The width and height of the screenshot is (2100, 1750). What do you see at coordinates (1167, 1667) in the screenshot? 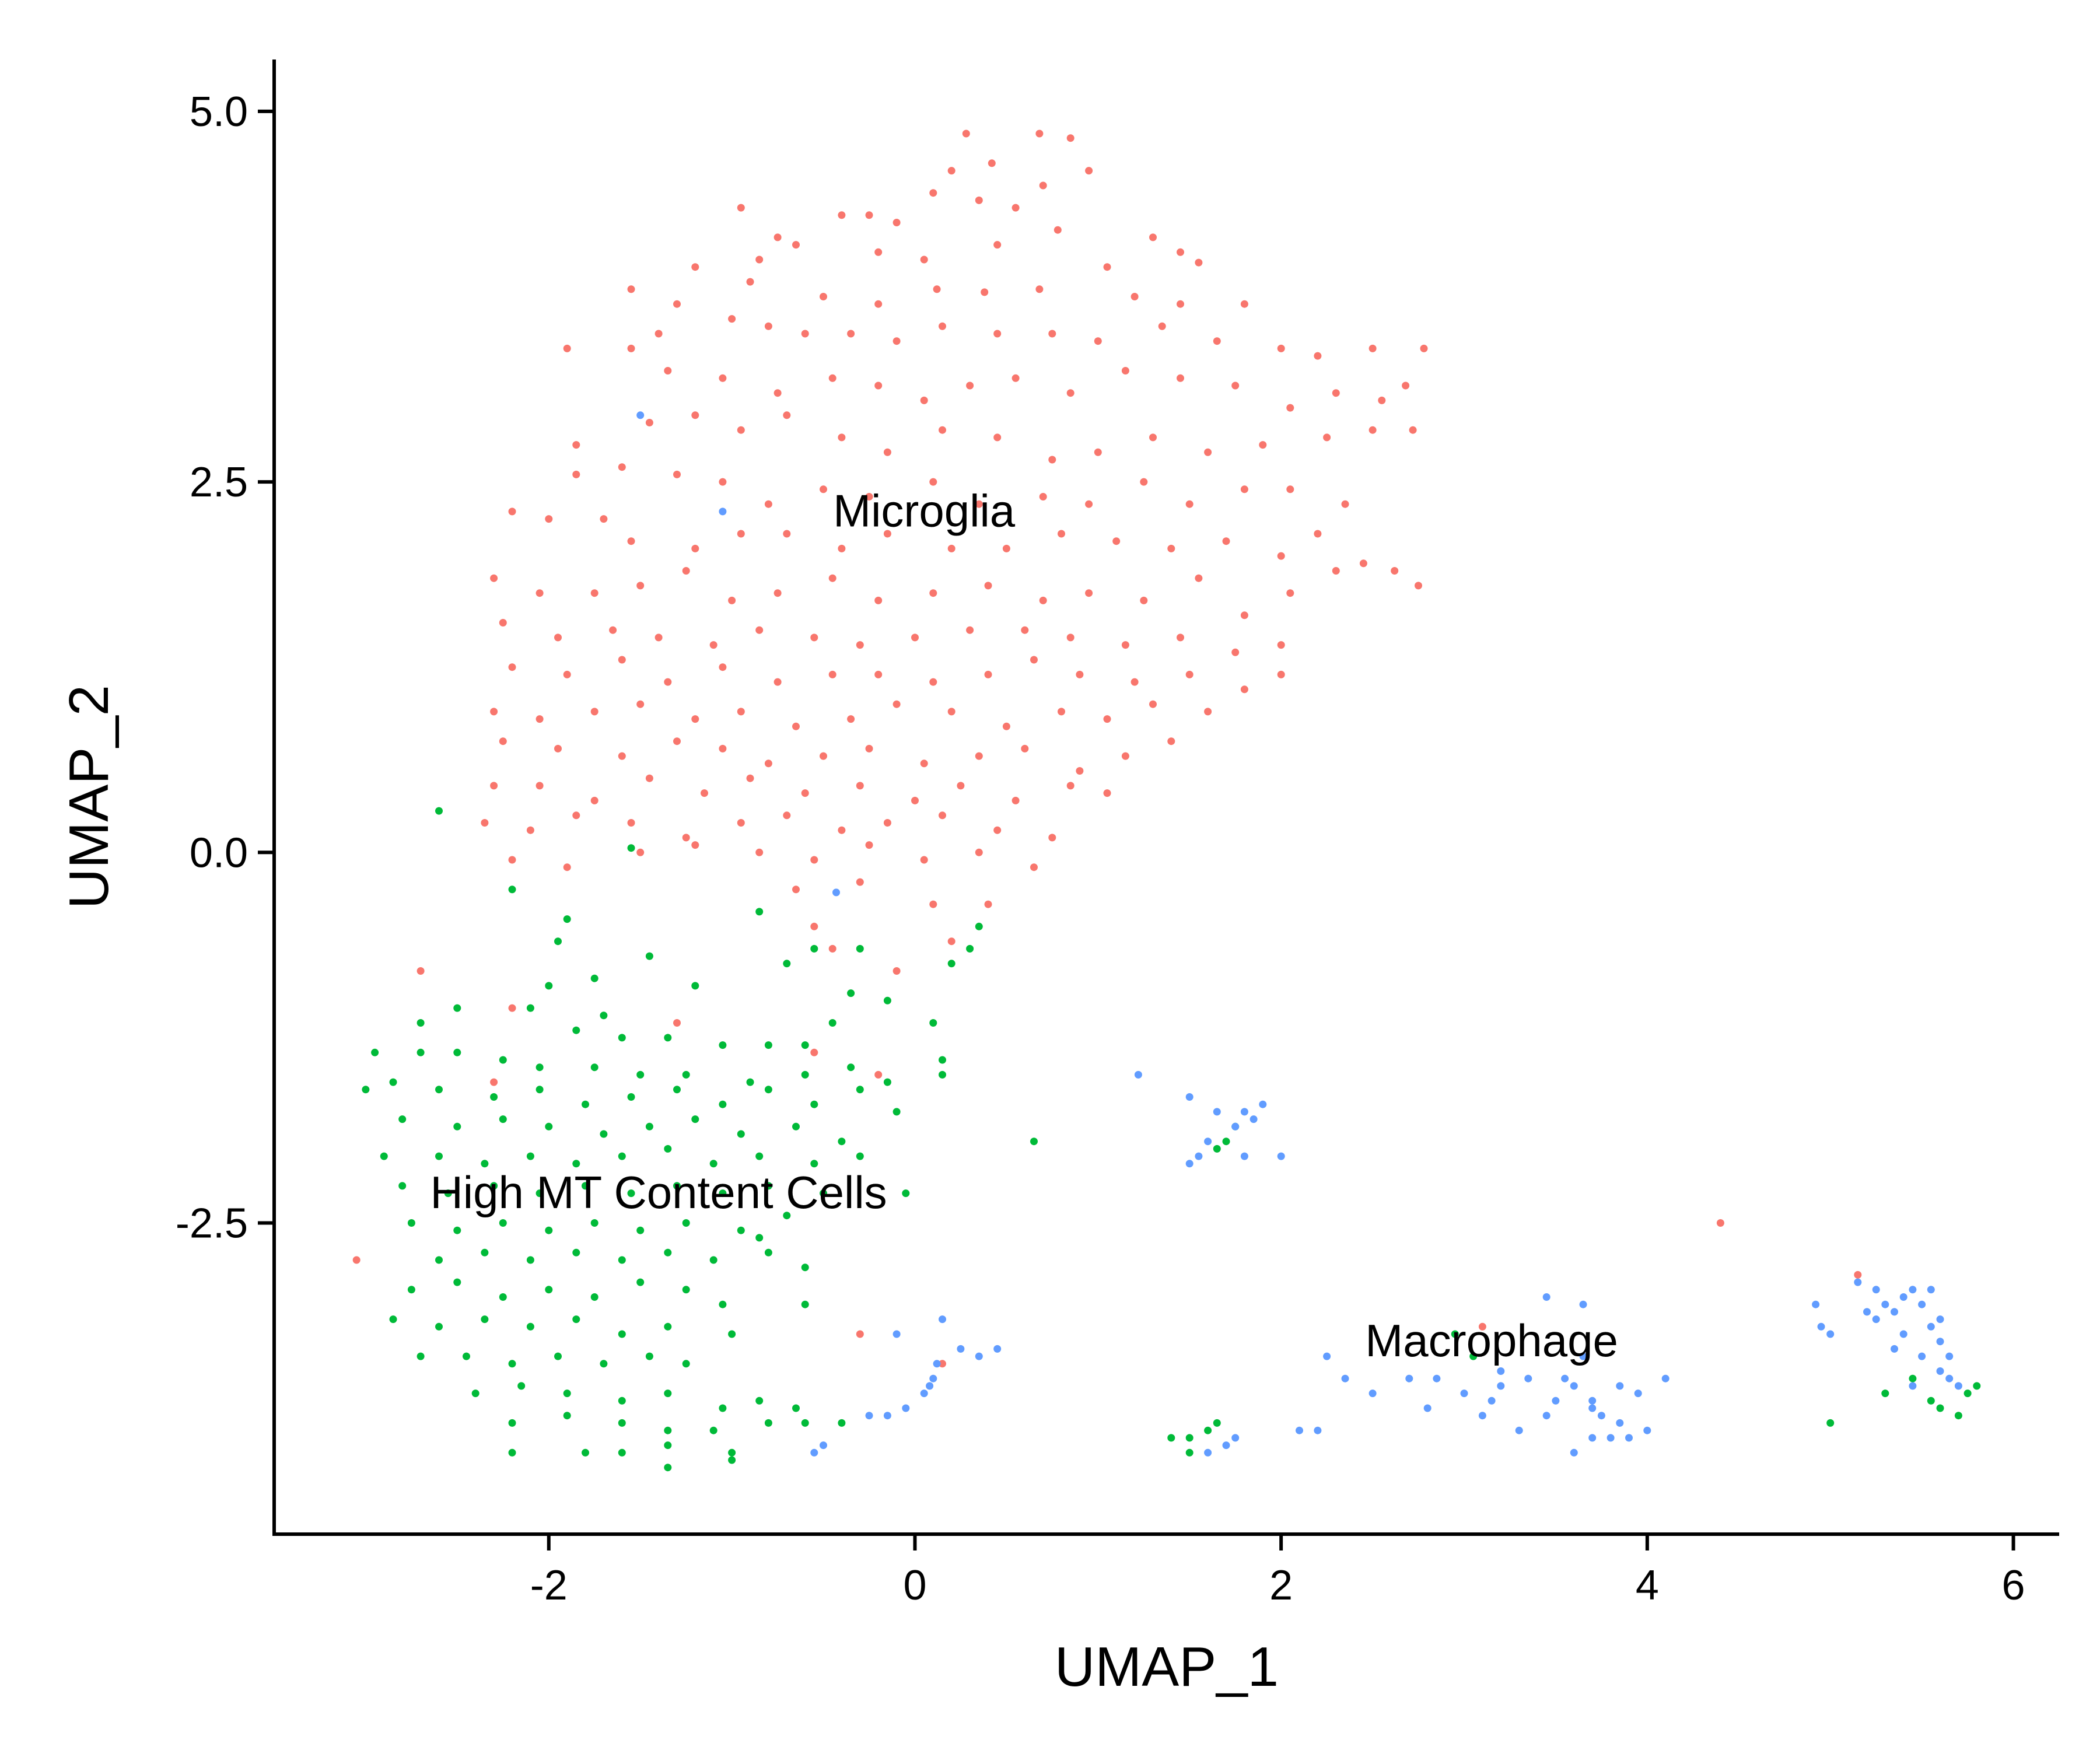
I see `x-axis-title: UMAP_1` at bounding box center [1167, 1667].